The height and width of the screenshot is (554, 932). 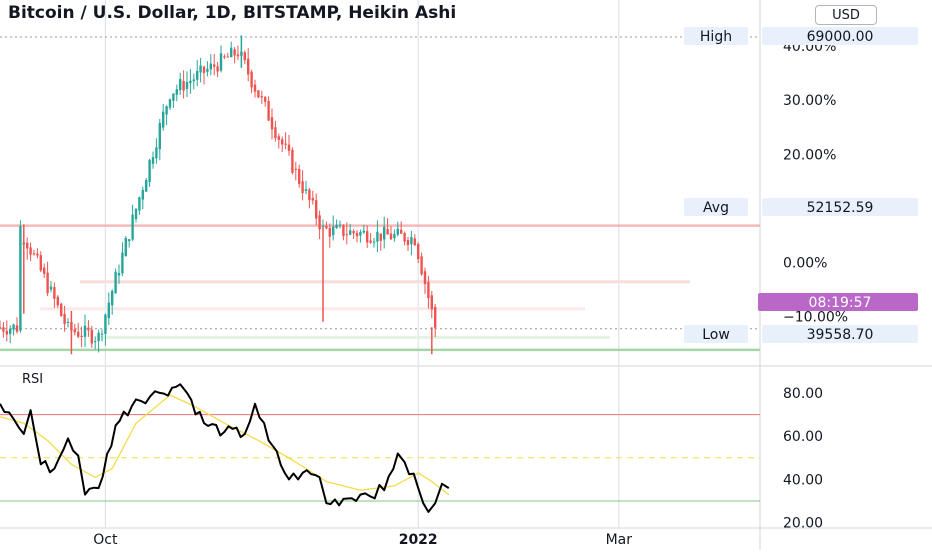 I want to click on y-tick-label: −10.00%, so click(x=815, y=317).